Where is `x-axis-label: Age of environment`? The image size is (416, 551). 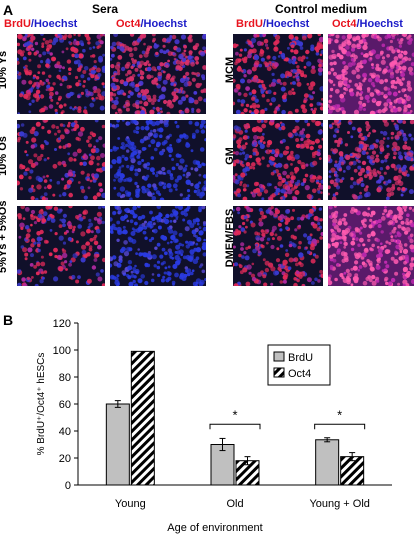
x-axis-label: Age of environment is located at coordinates (214, 528).